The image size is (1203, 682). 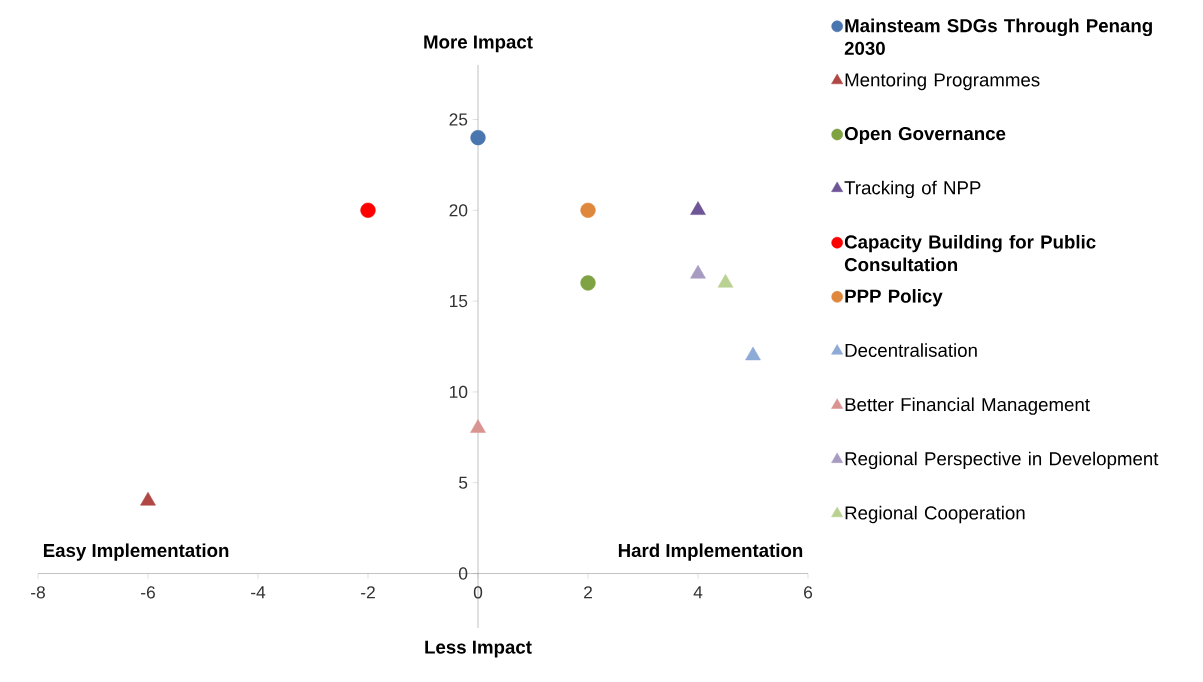 What do you see at coordinates (935, 514) in the screenshot?
I see `legend-label: Regional Cooperation` at bounding box center [935, 514].